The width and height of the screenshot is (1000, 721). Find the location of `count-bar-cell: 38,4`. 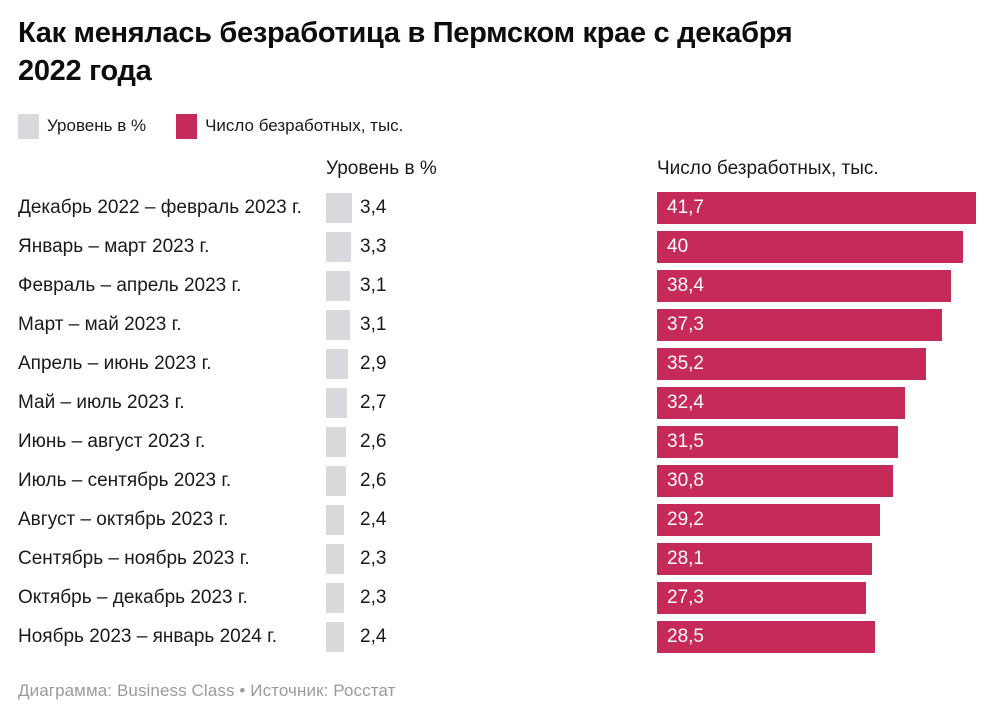

count-bar-cell: 38,4 is located at coordinates (819, 286).